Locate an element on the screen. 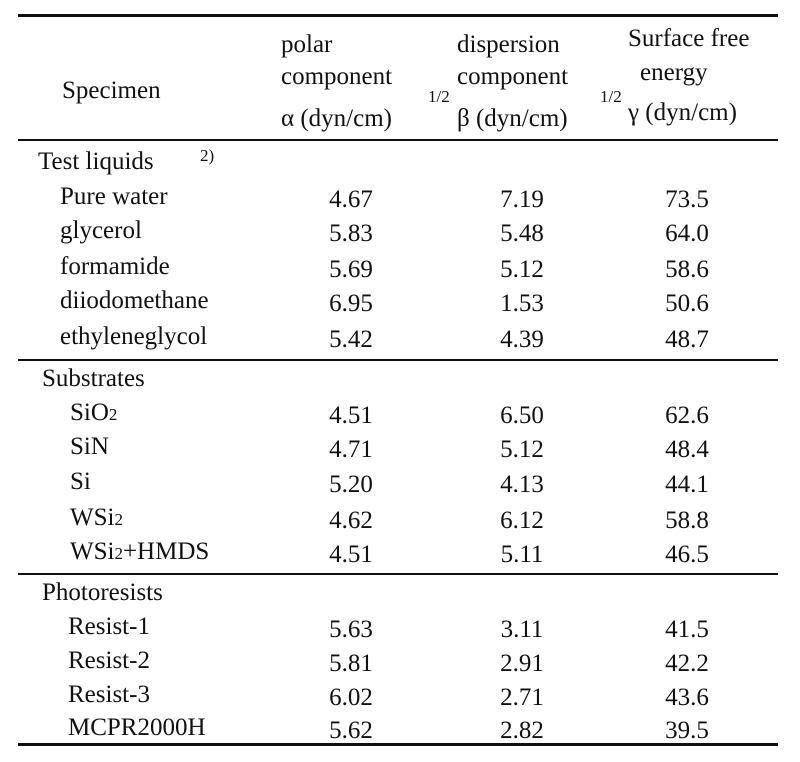  row-name: Resist-2 is located at coordinates (109, 660).